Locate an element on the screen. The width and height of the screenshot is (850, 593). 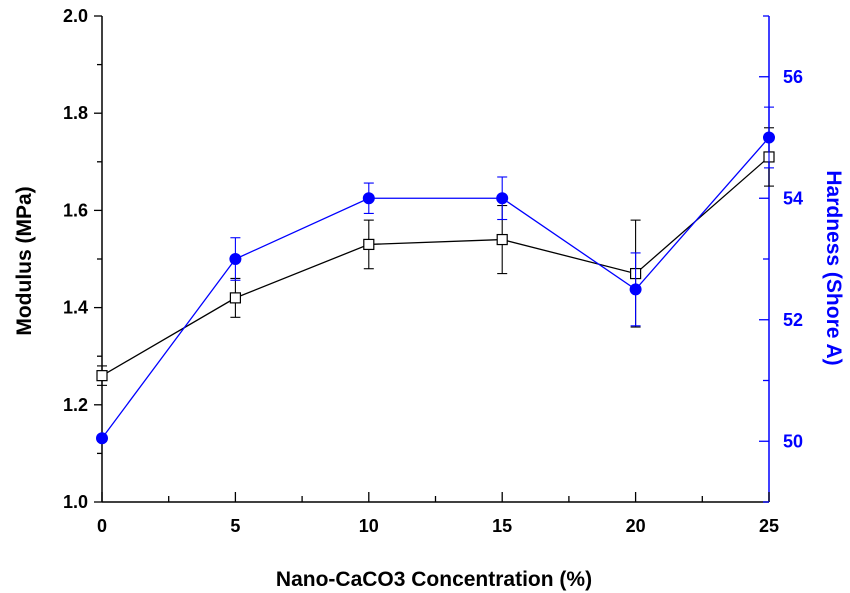
y-axis-title: Modulus (MPa) is located at coordinates (24, 260).